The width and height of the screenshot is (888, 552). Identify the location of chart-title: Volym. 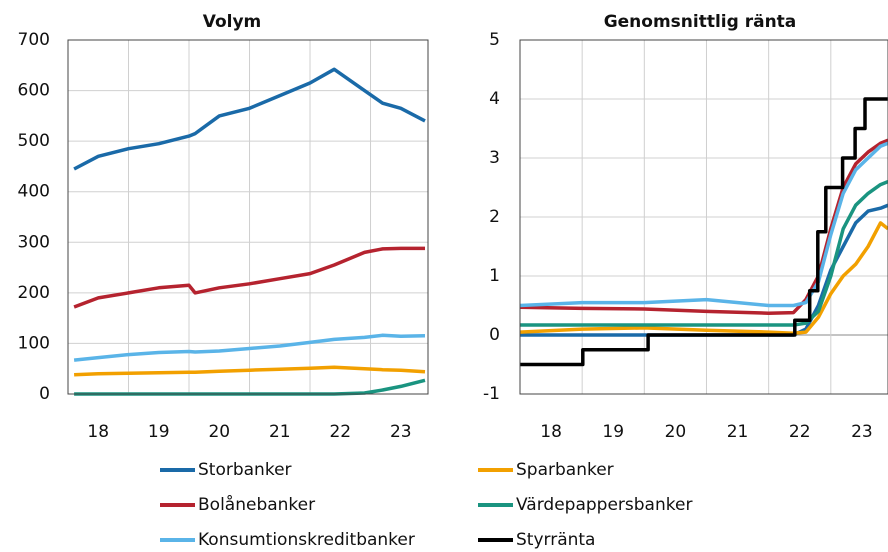
(232, 22).